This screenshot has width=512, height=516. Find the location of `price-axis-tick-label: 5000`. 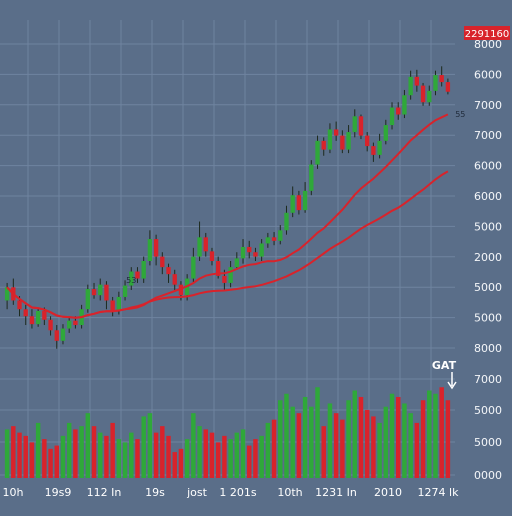

price-axis-tick-label: 5000 is located at coordinates (488, 318).